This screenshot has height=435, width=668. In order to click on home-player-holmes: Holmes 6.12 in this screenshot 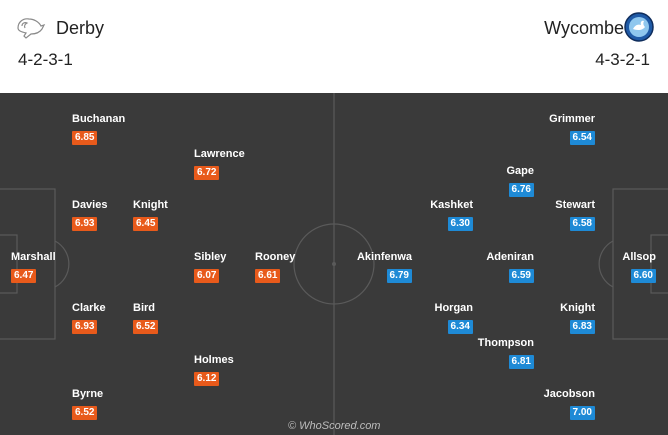, I will do `click(214, 370)`.